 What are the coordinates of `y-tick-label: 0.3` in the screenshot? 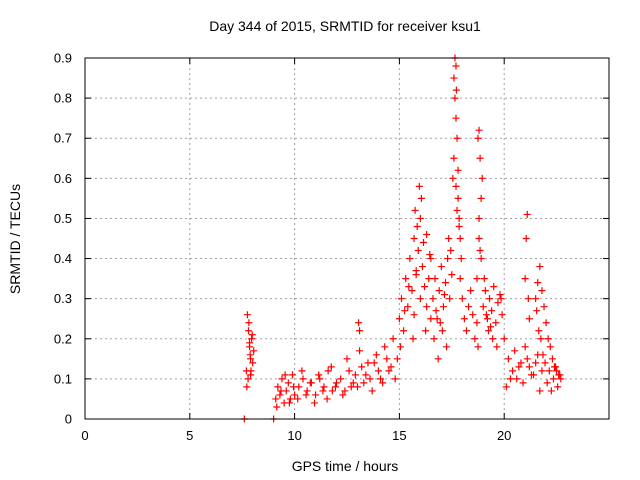 It's located at (63, 298).